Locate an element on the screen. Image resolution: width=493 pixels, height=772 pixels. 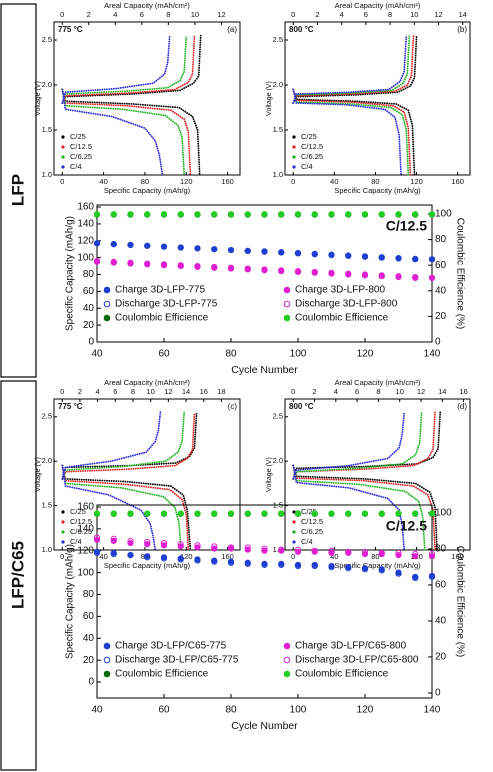
x-tick-label: 0 is located at coordinates (293, 556).